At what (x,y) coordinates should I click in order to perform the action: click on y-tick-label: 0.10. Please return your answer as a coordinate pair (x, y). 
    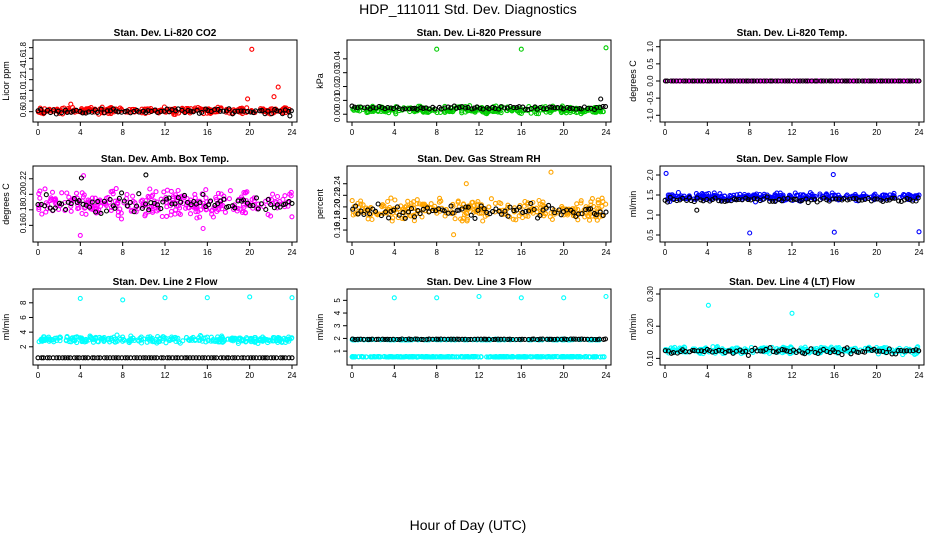
    Looking at the image, I should click on (650, 358).